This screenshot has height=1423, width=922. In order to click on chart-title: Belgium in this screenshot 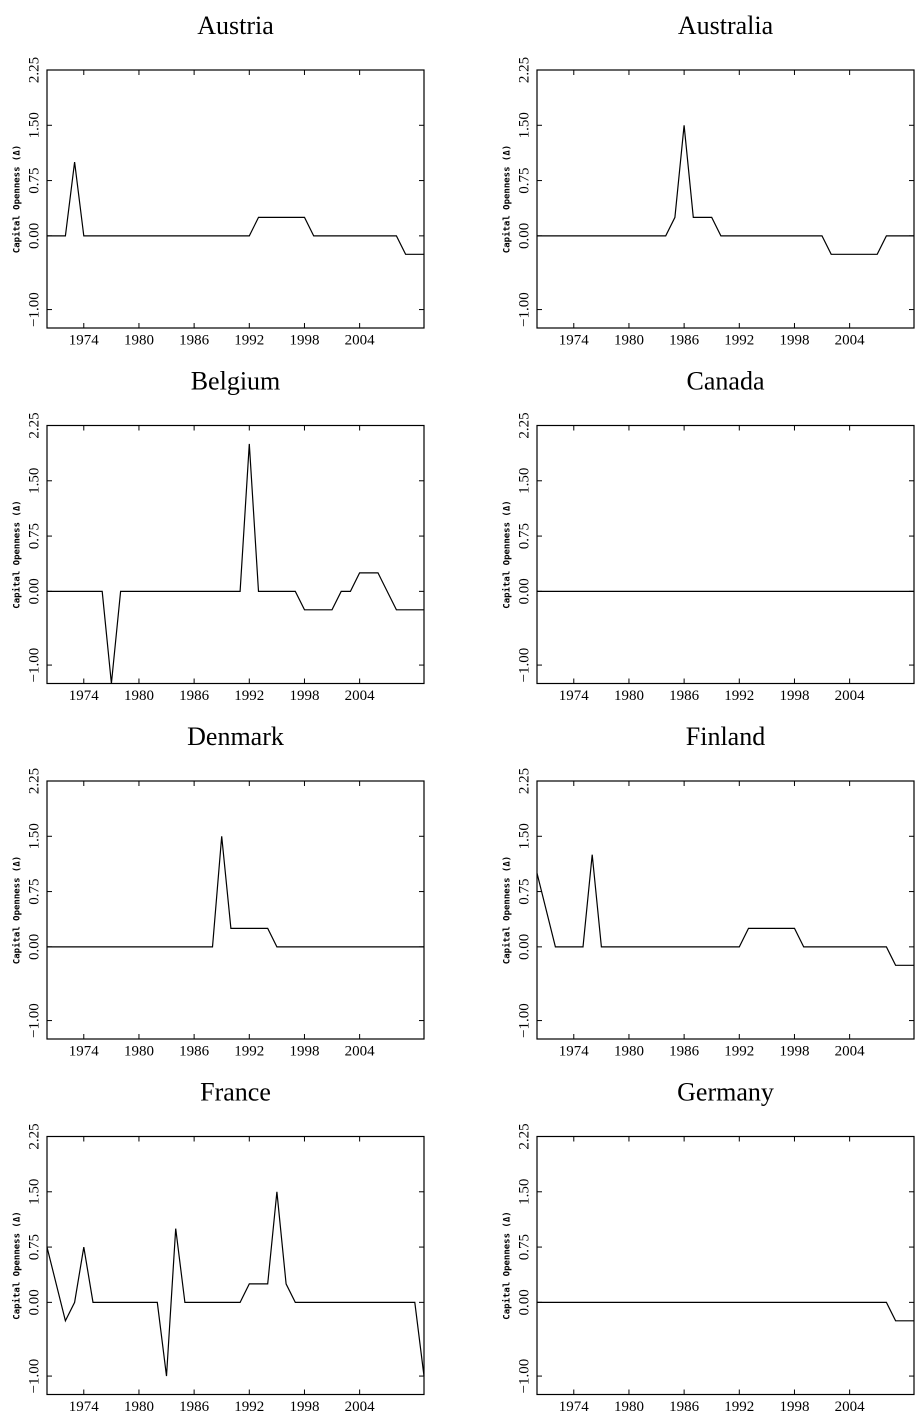, I will do `click(236, 380)`.